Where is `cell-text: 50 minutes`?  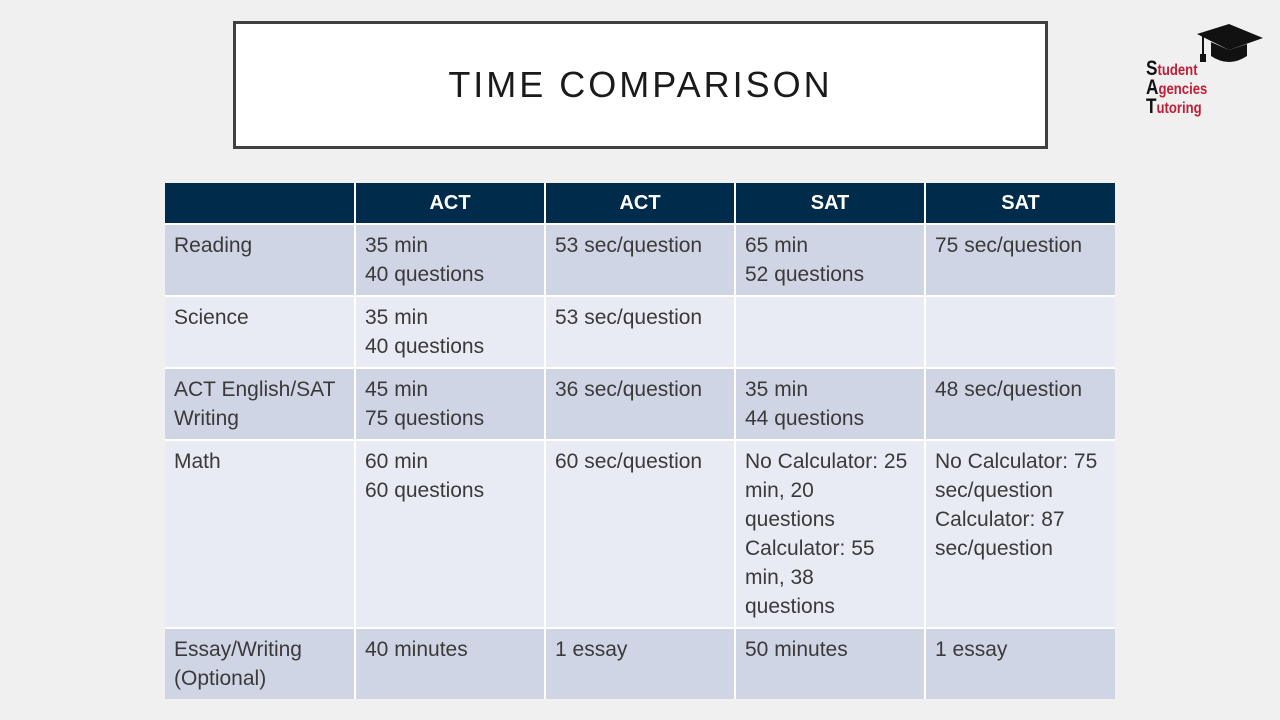
cell-text: 50 minutes is located at coordinates (796, 649).